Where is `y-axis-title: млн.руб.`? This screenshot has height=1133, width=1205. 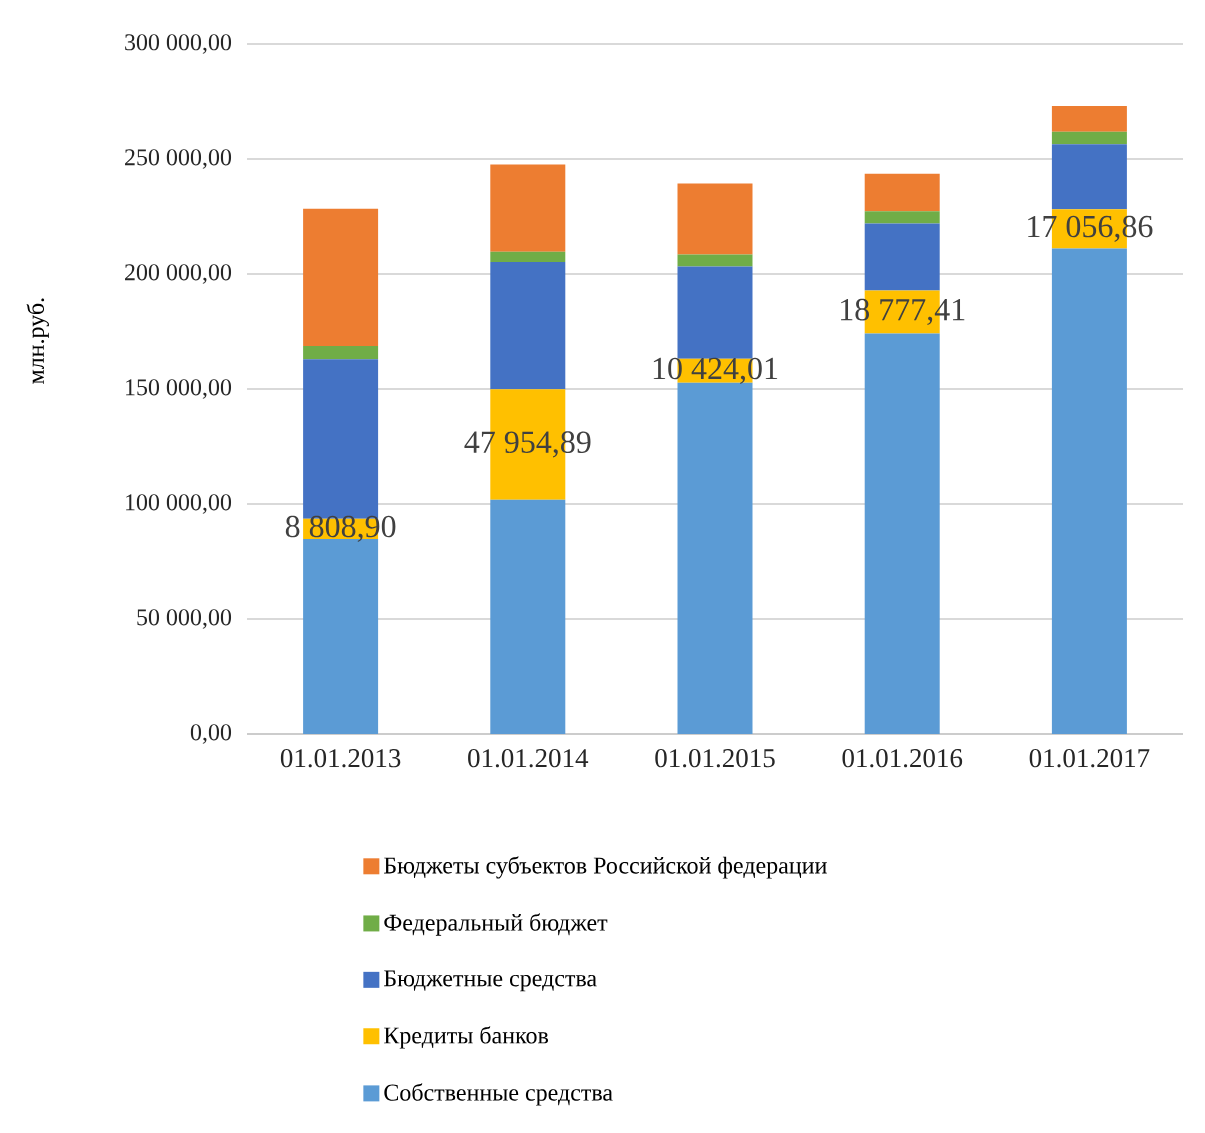 y-axis-title: млн.руб. is located at coordinates (37, 341).